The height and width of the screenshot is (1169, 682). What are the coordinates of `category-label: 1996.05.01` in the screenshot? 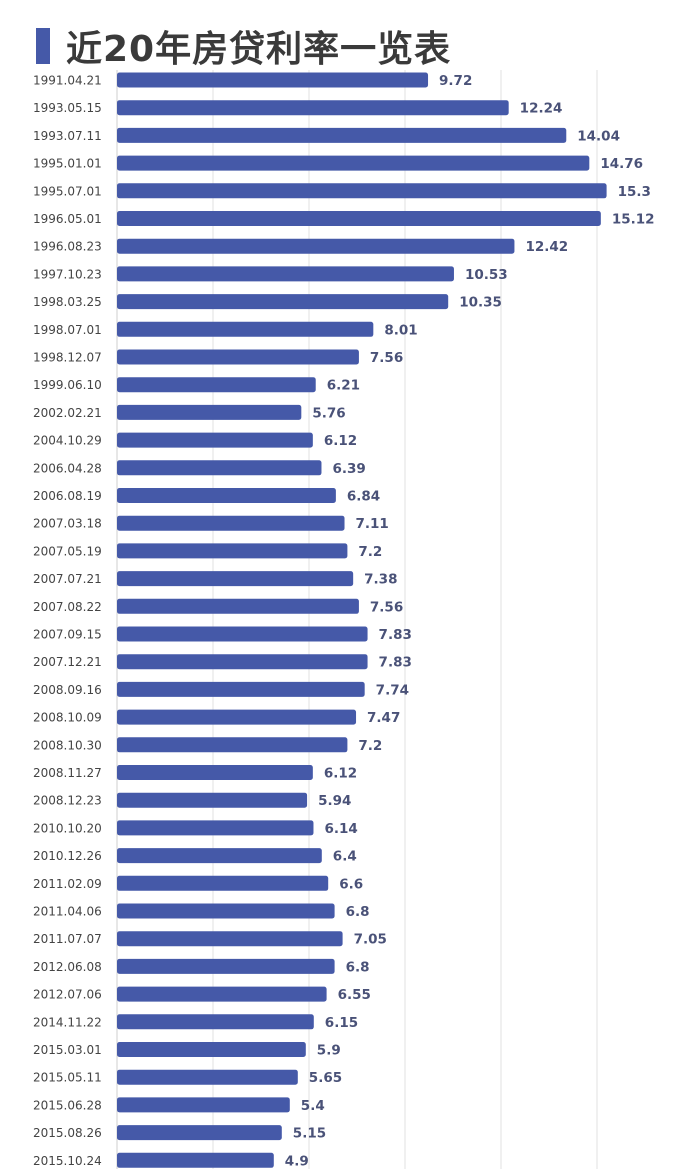 It's located at (67, 219).